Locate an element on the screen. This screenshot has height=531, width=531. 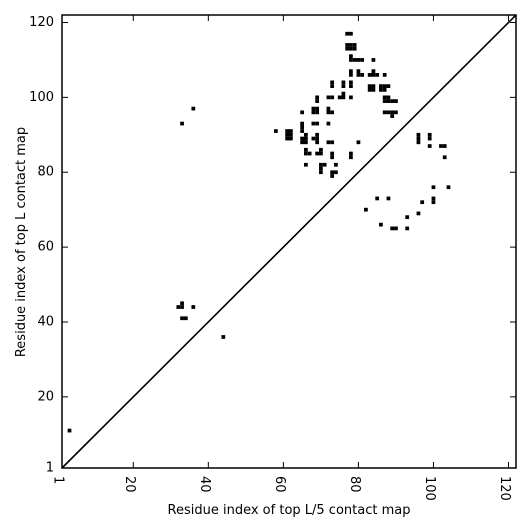
x-tick-label: 100 is located at coordinates (429, 488).